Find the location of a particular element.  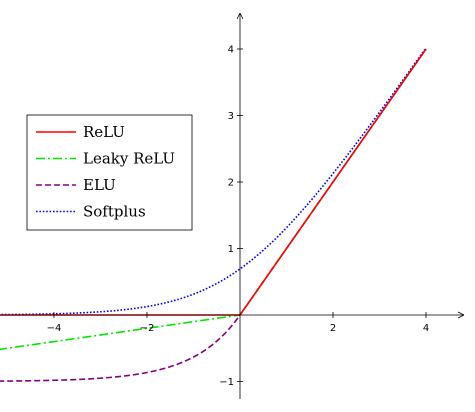

x-tick-label: 4 is located at coordinates (426, 328).